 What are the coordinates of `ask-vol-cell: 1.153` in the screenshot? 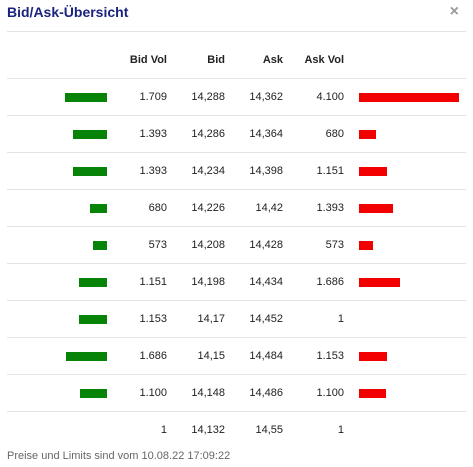 It's located at (313, 356).